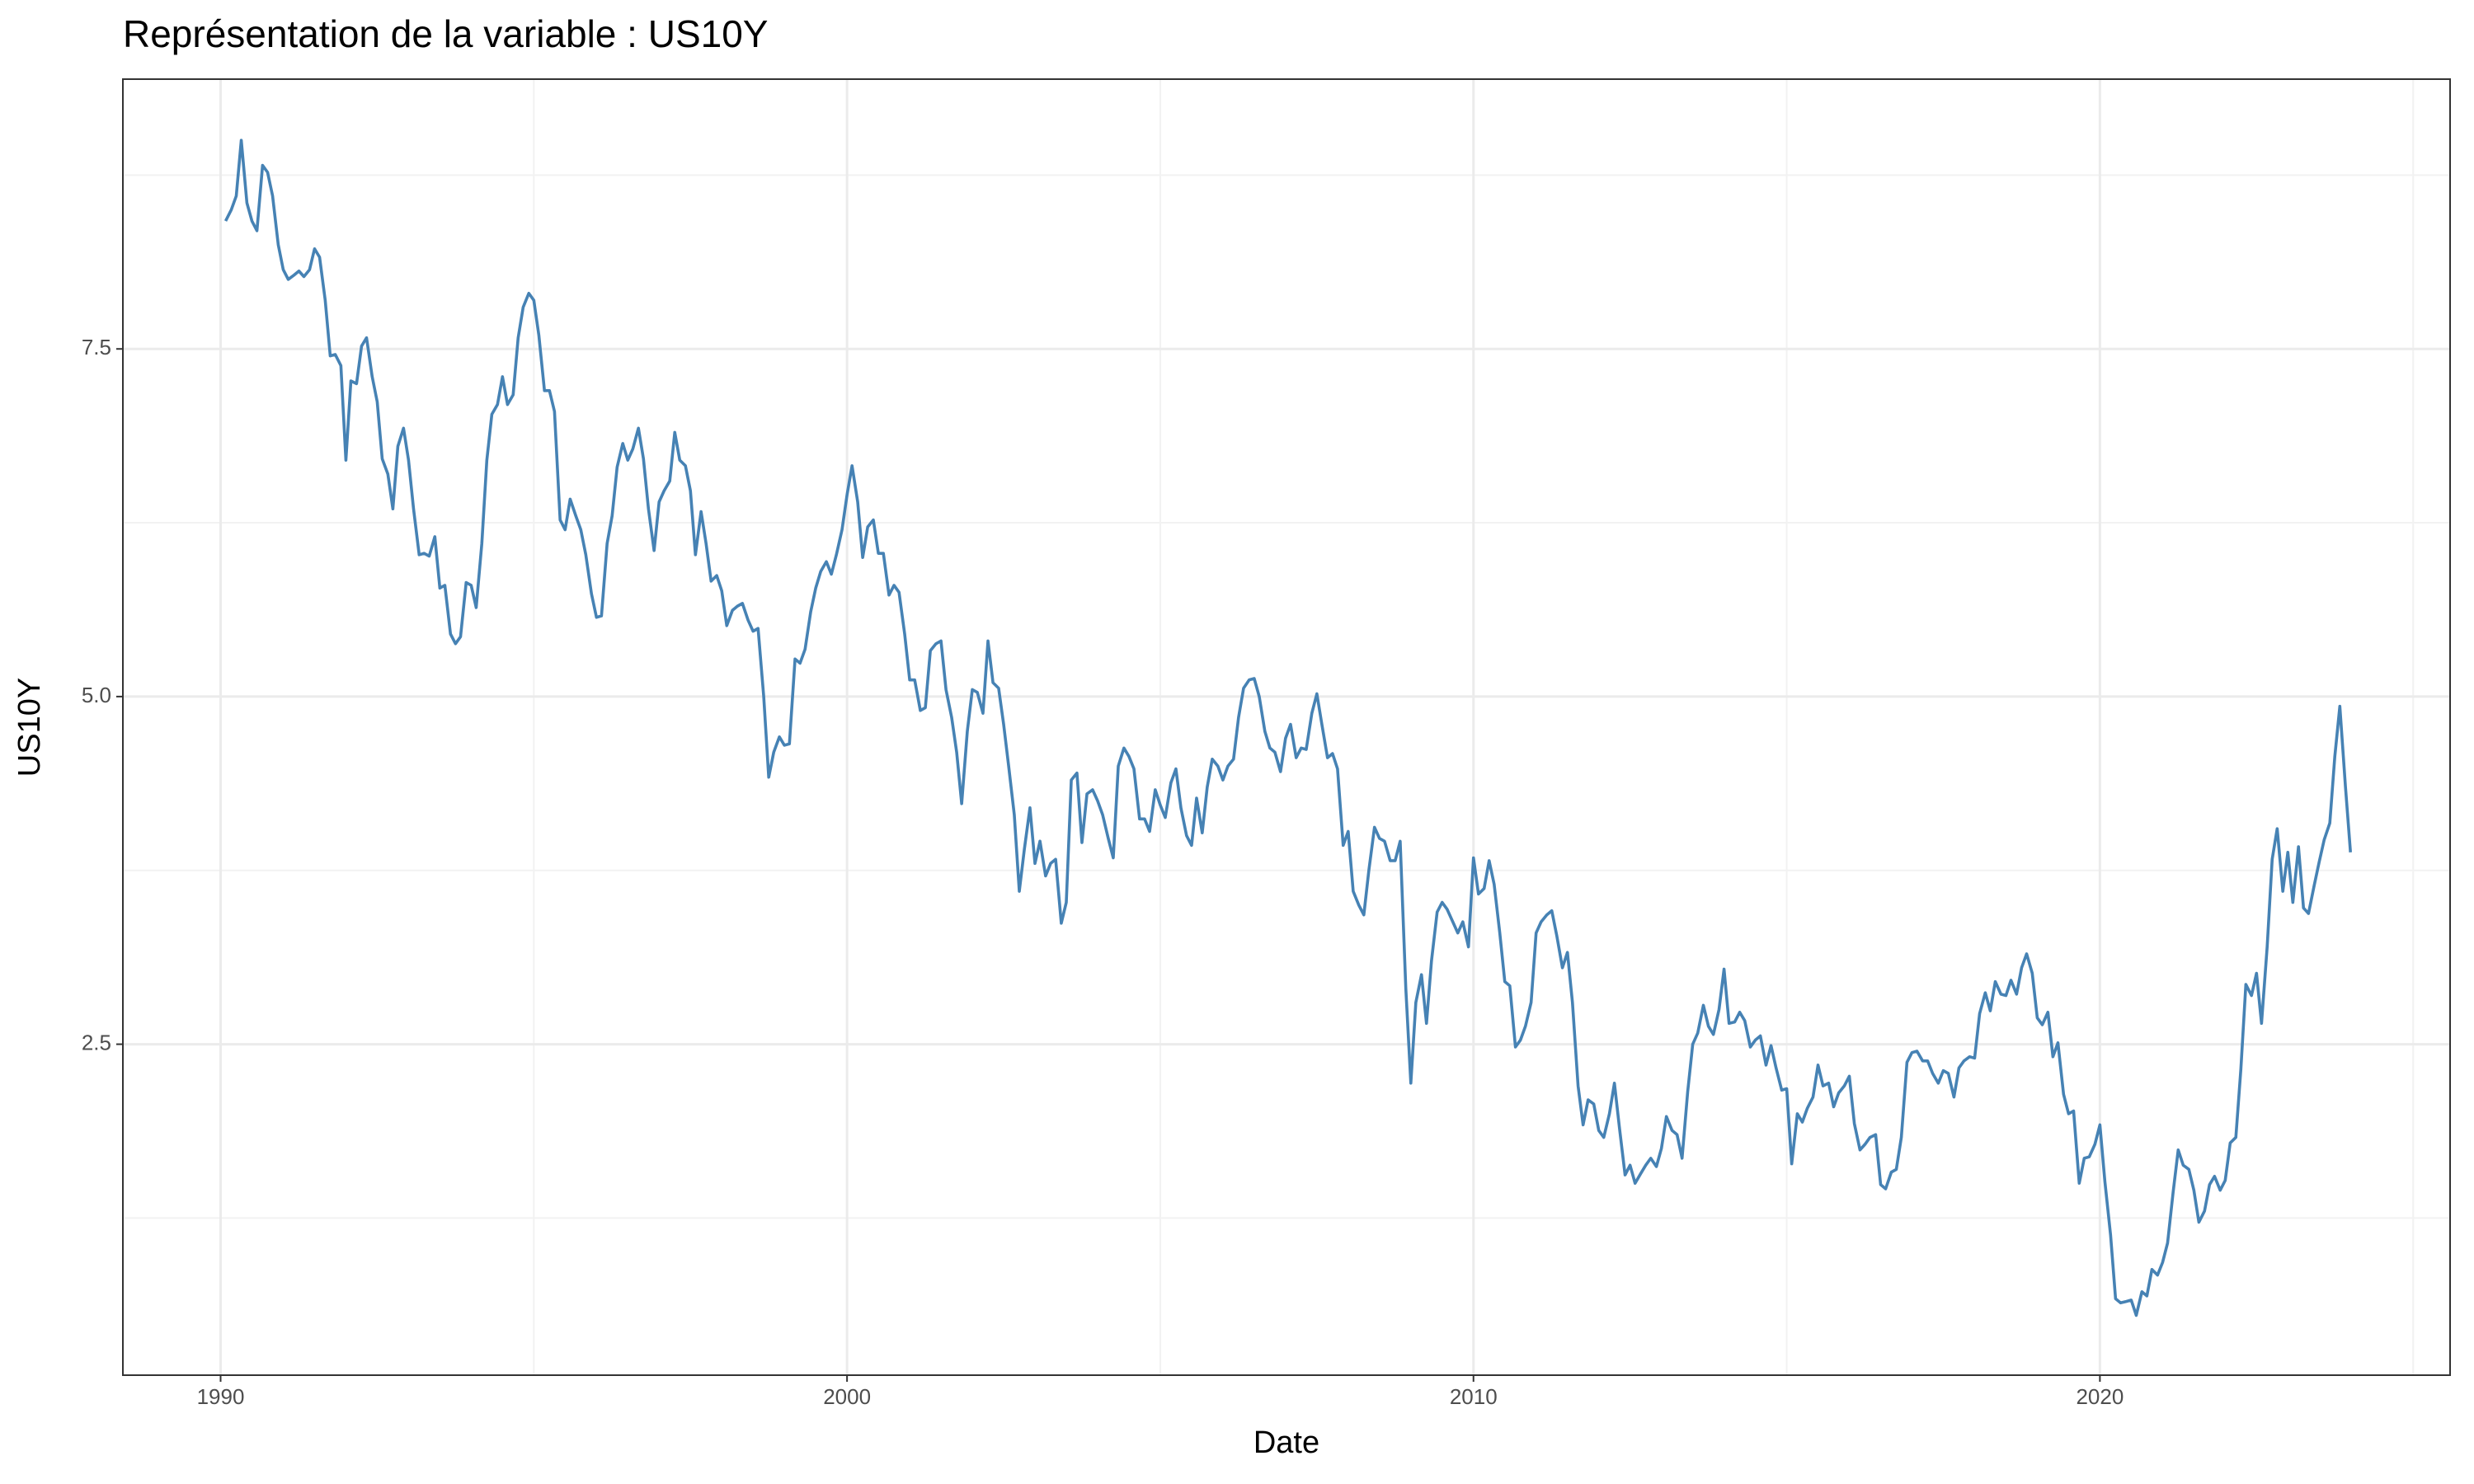 This screenshot has width=2474, height=1484. Describe the element at coordinates (96, 347) in the screenshot. I see `y-tick-label: 7.5` at that location.